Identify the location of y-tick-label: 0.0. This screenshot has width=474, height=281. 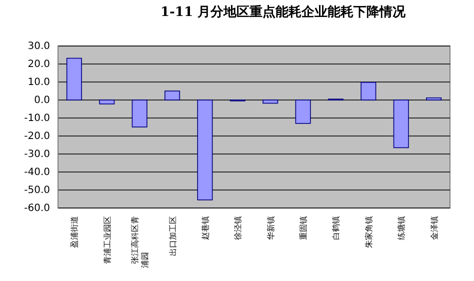
(42, 100).